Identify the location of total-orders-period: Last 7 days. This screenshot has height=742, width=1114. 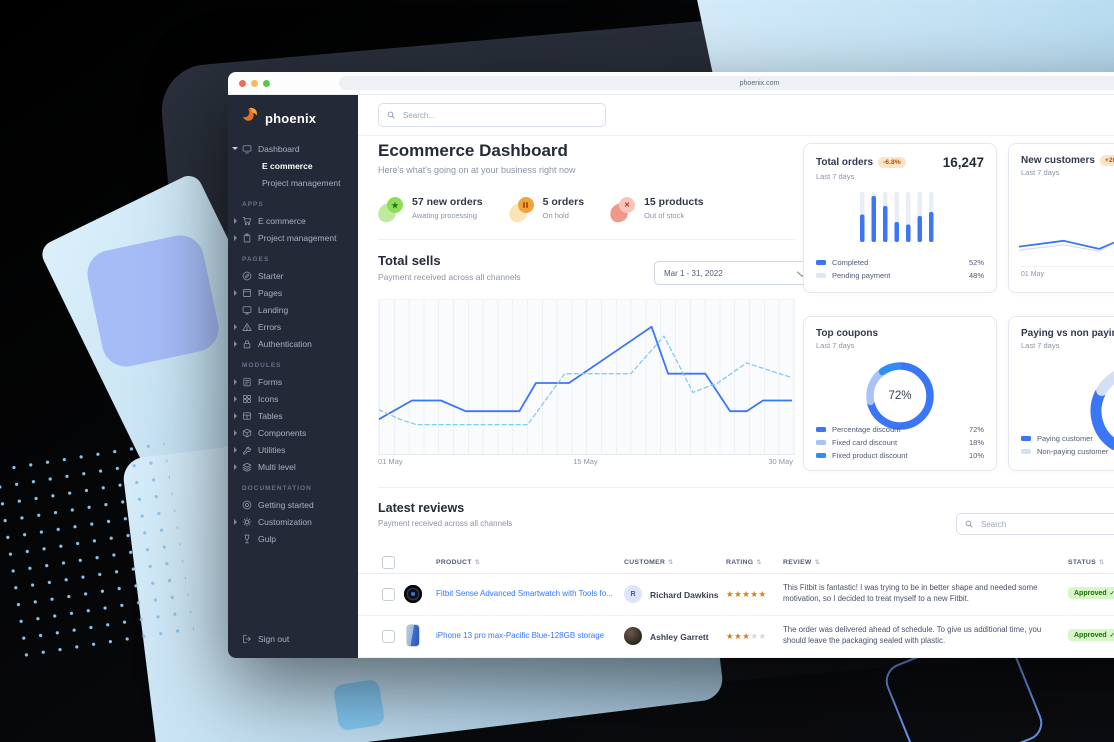
(835, 176).